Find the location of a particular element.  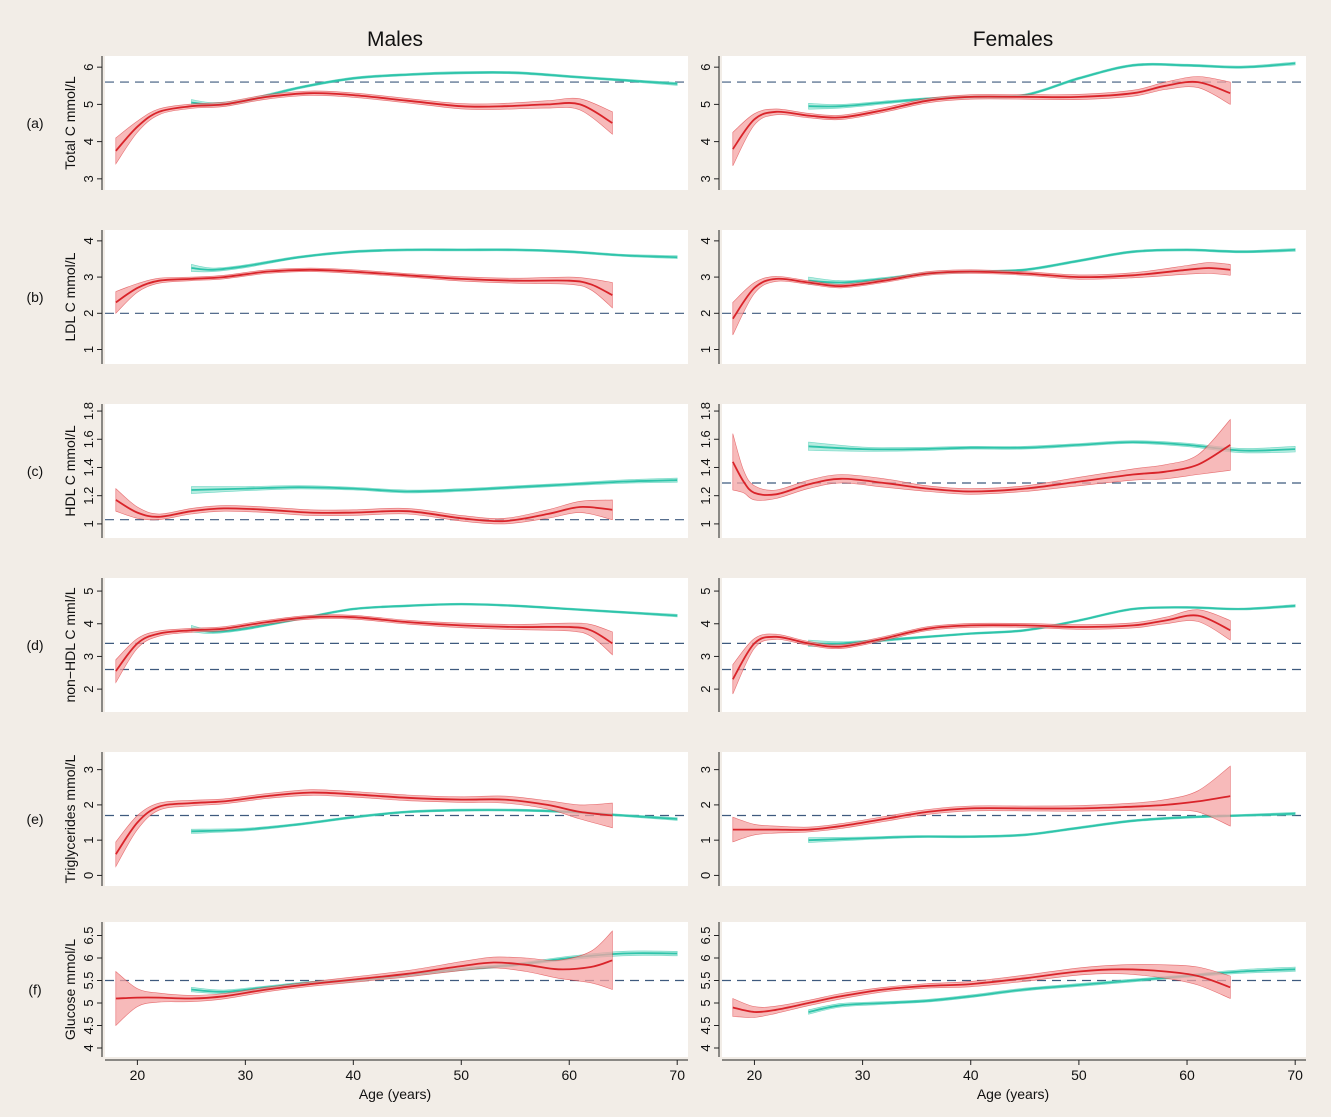

column-title-females: Females is located at coordinates (1013, 39).